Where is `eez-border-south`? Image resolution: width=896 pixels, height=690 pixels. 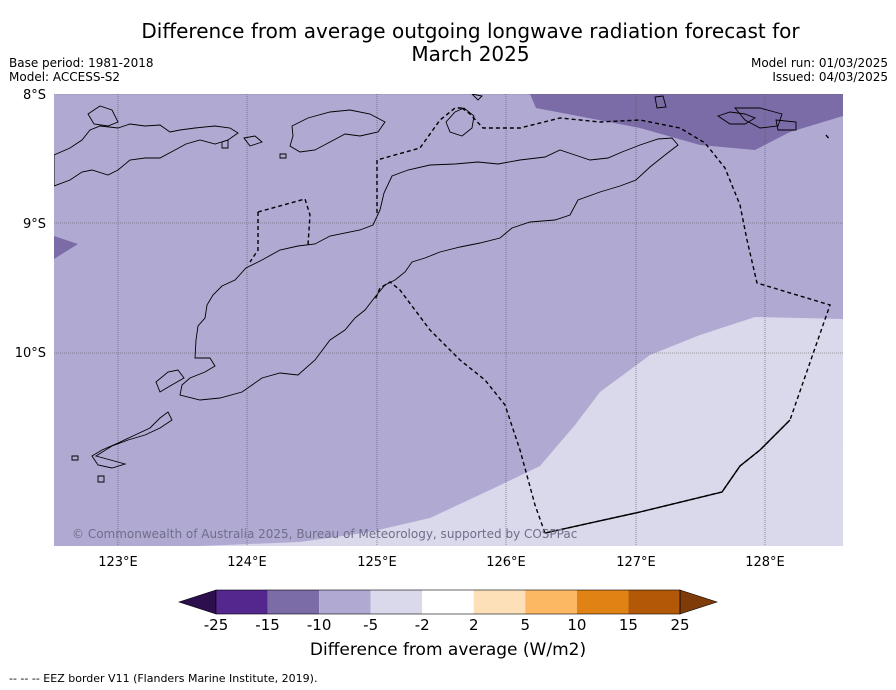 eez-border-south is located at coordinates (667, 476).